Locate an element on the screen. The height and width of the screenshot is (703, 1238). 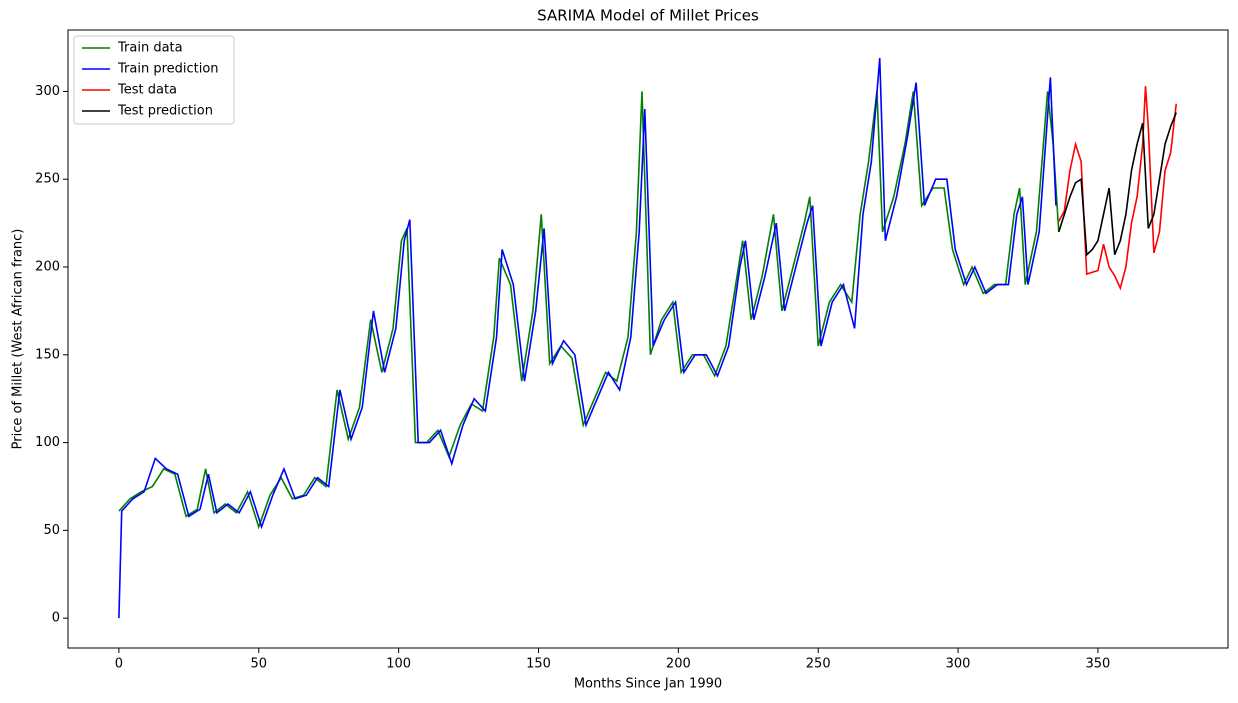
y-tick-label: 0 is located at coordinates (56, 618).